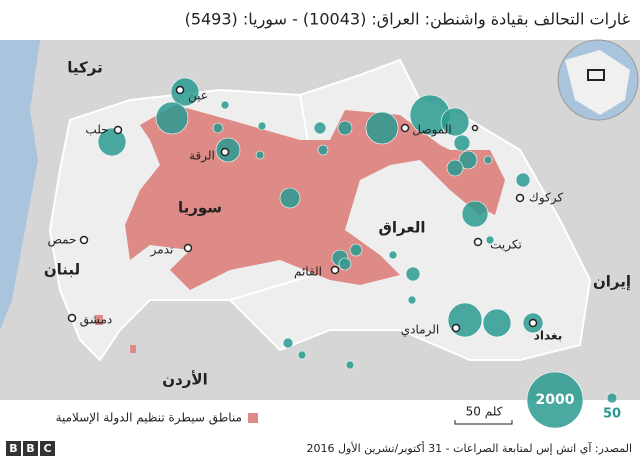  Describe the element at coordinates (253, 418) in the screenshot. I see `legend-swatch` at that location.